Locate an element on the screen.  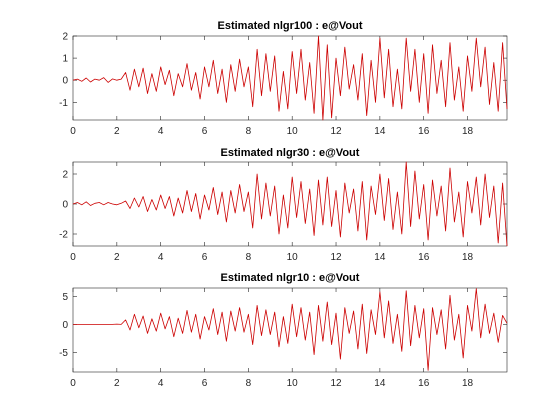
y-tick-label: 5 is located at coordinates (65, 297).